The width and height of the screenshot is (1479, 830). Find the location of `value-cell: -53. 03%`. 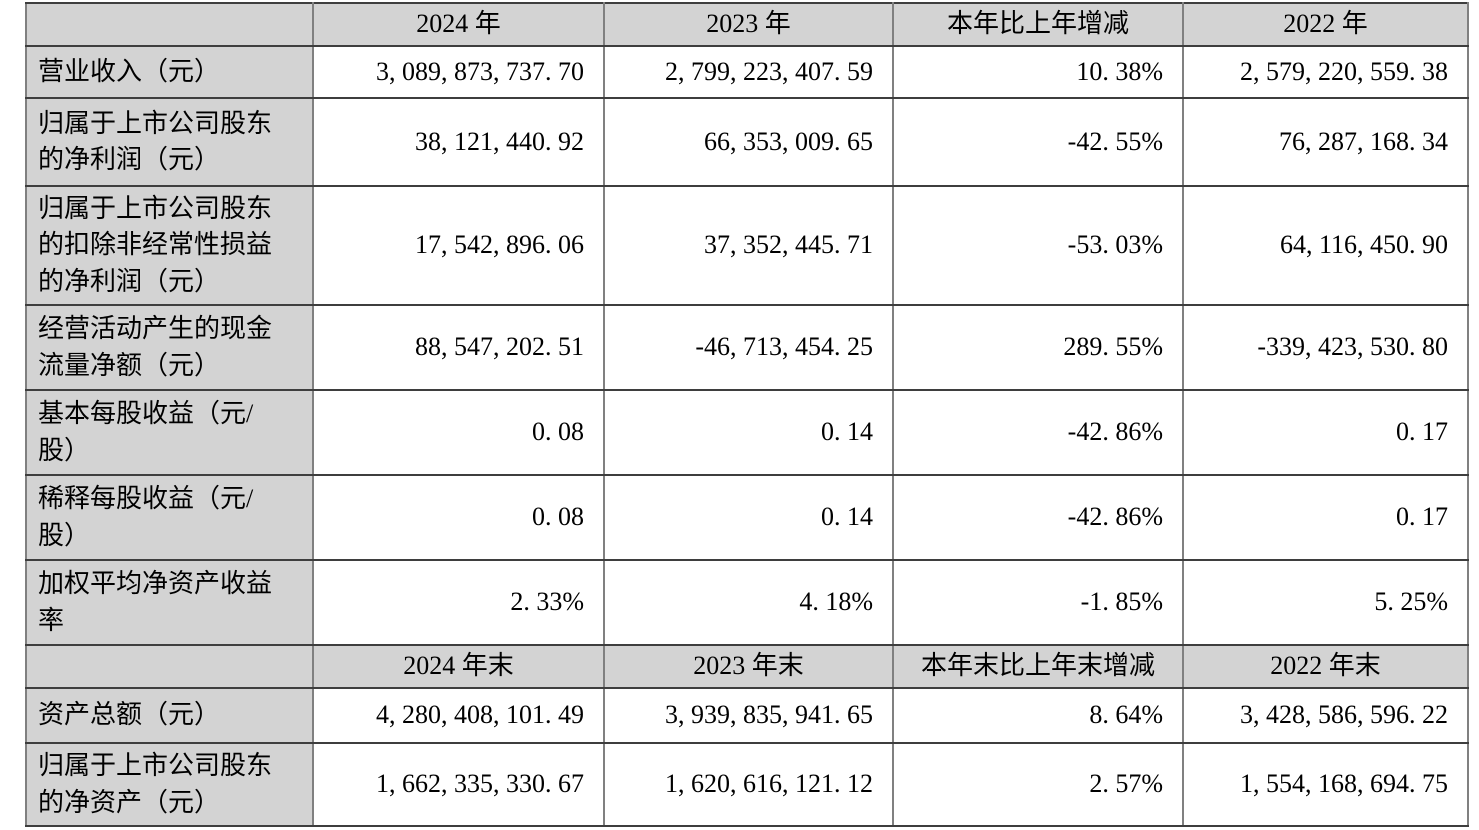

value-cell: -53. 03% is located at coordinates (1038, 245).